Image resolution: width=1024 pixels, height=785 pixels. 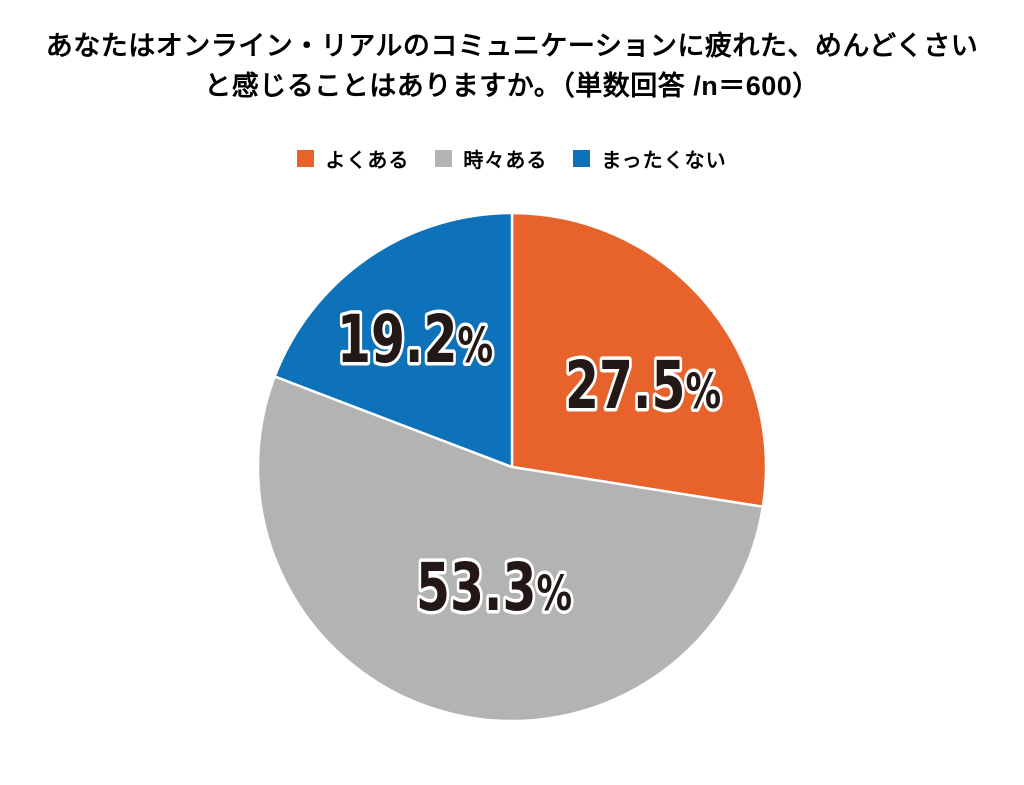 What do you see at coordinates (494, 587) in the screenshot?
I see `pie-value-label-1: 53.3%` at bounding box center [494, 587].